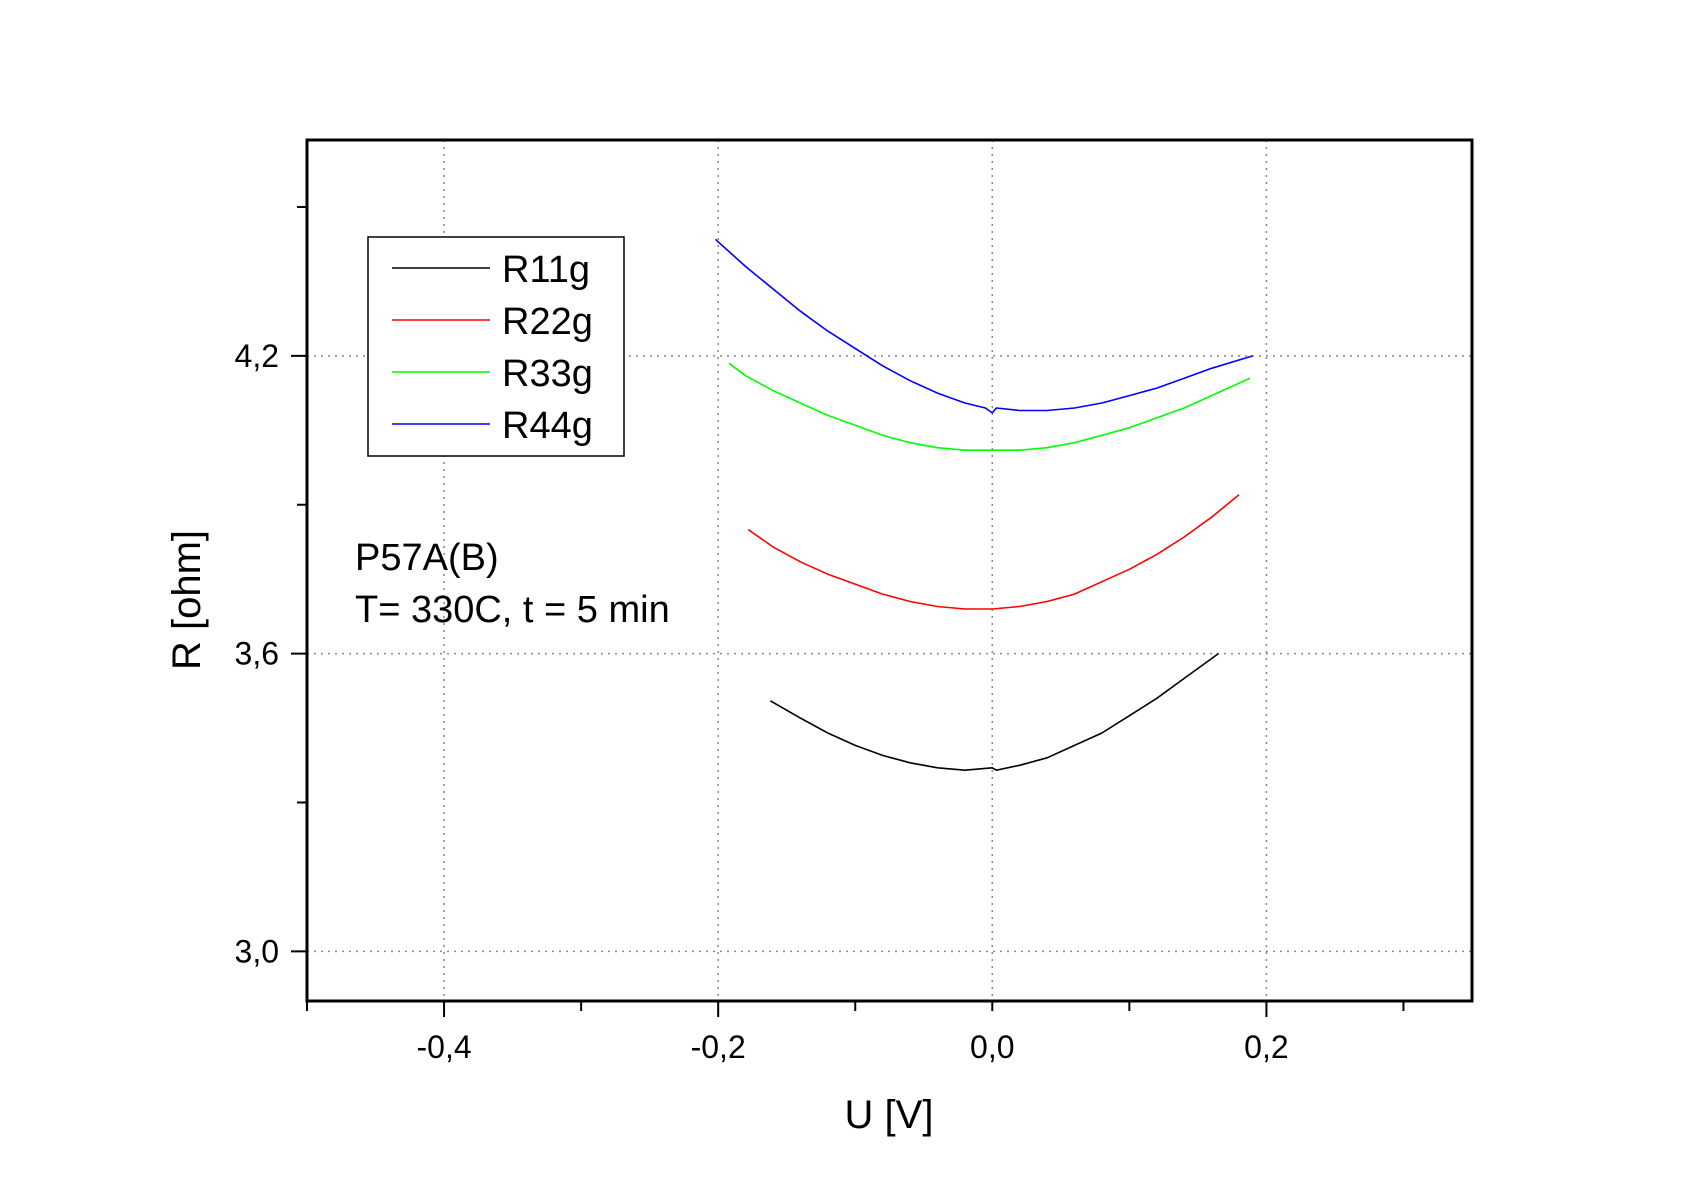 Image resolution: width=1695 pixels, height=1191 pixels. What do you see at coordinates (994, 712) in the screenshot?
I see `series-line-r11g` at bounding box center [994, 712].